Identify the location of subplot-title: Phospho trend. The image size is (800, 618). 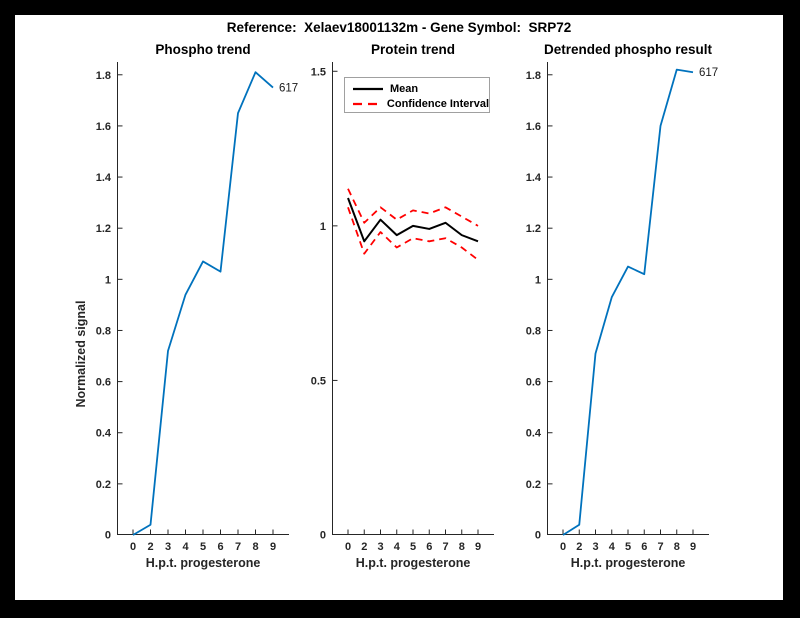
(203, 49).